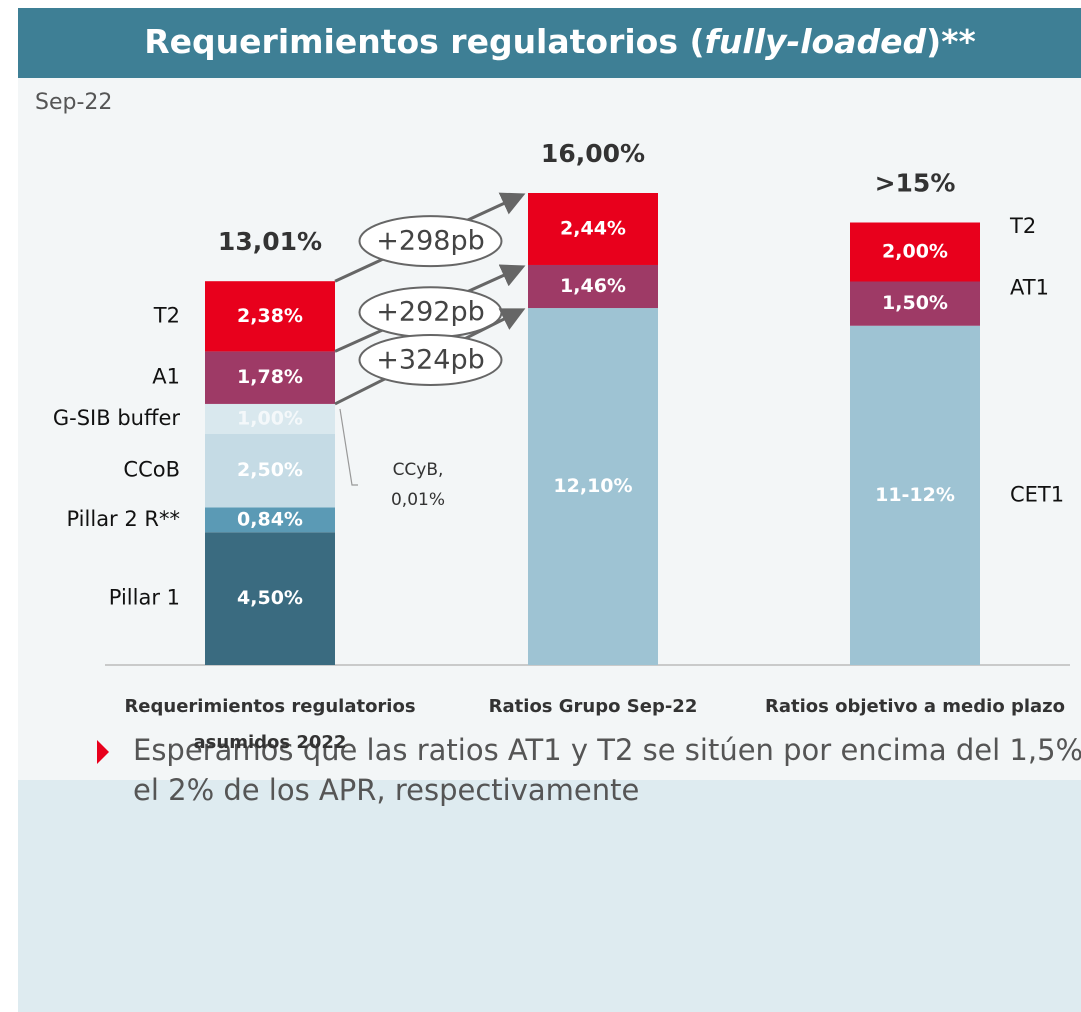  Describe the element at coordinates (270, 742) in the screenshot. I see `category-label: asumidos 2022` at that location.